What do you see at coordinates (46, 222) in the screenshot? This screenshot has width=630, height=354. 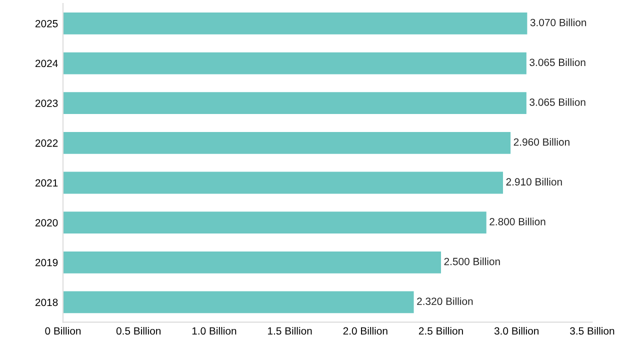 I see `y-tick-label: 2020` at bounding box center [46, 222].